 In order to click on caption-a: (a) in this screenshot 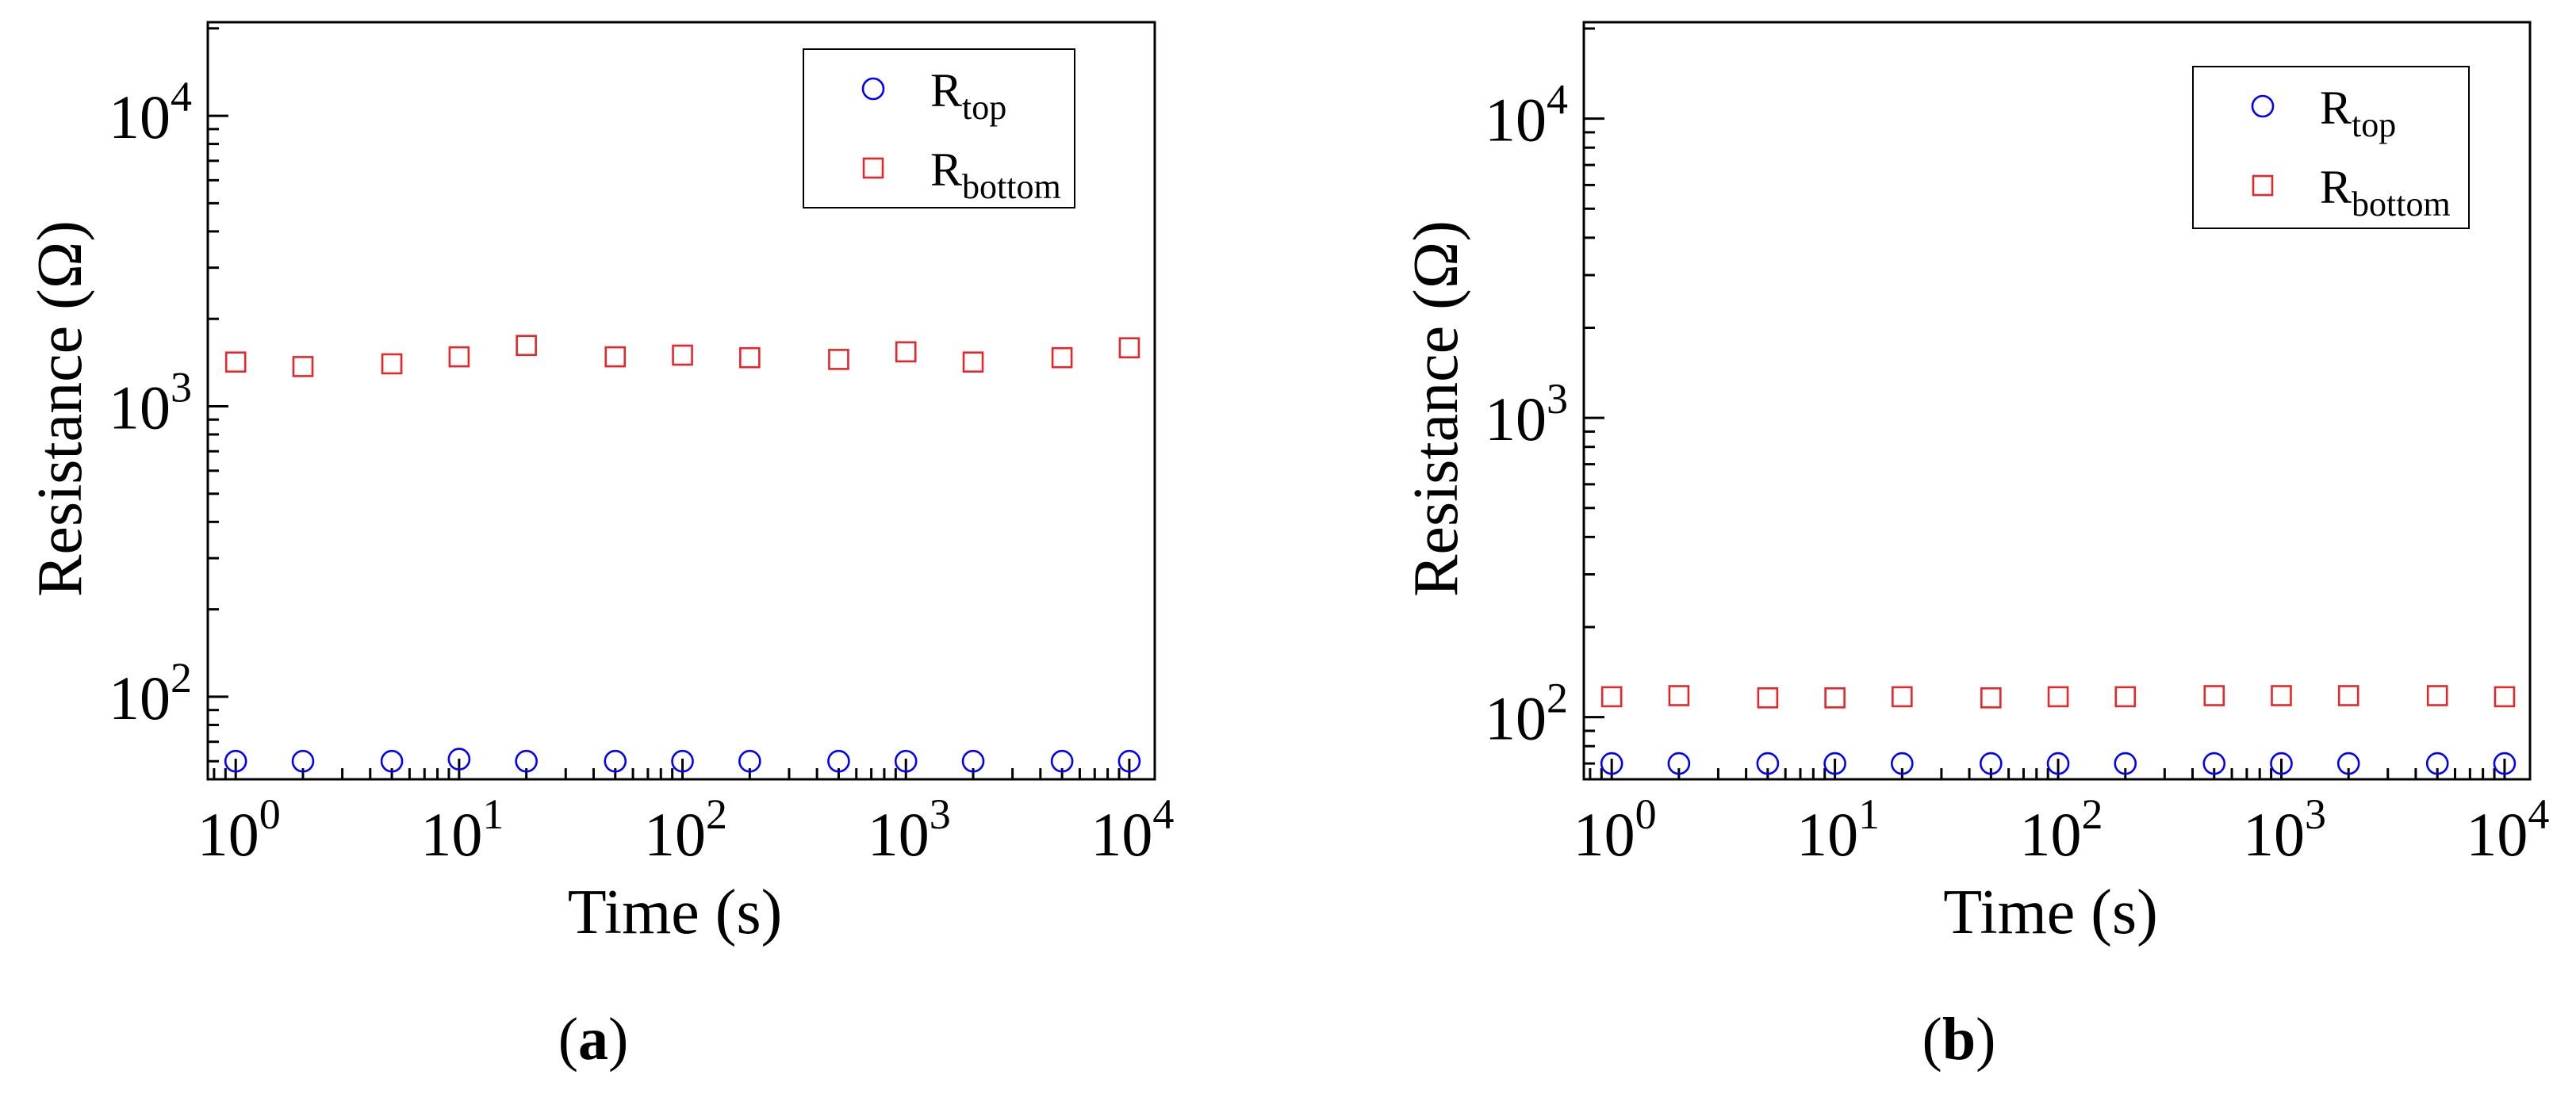, I will do `click(593, 1039)`.